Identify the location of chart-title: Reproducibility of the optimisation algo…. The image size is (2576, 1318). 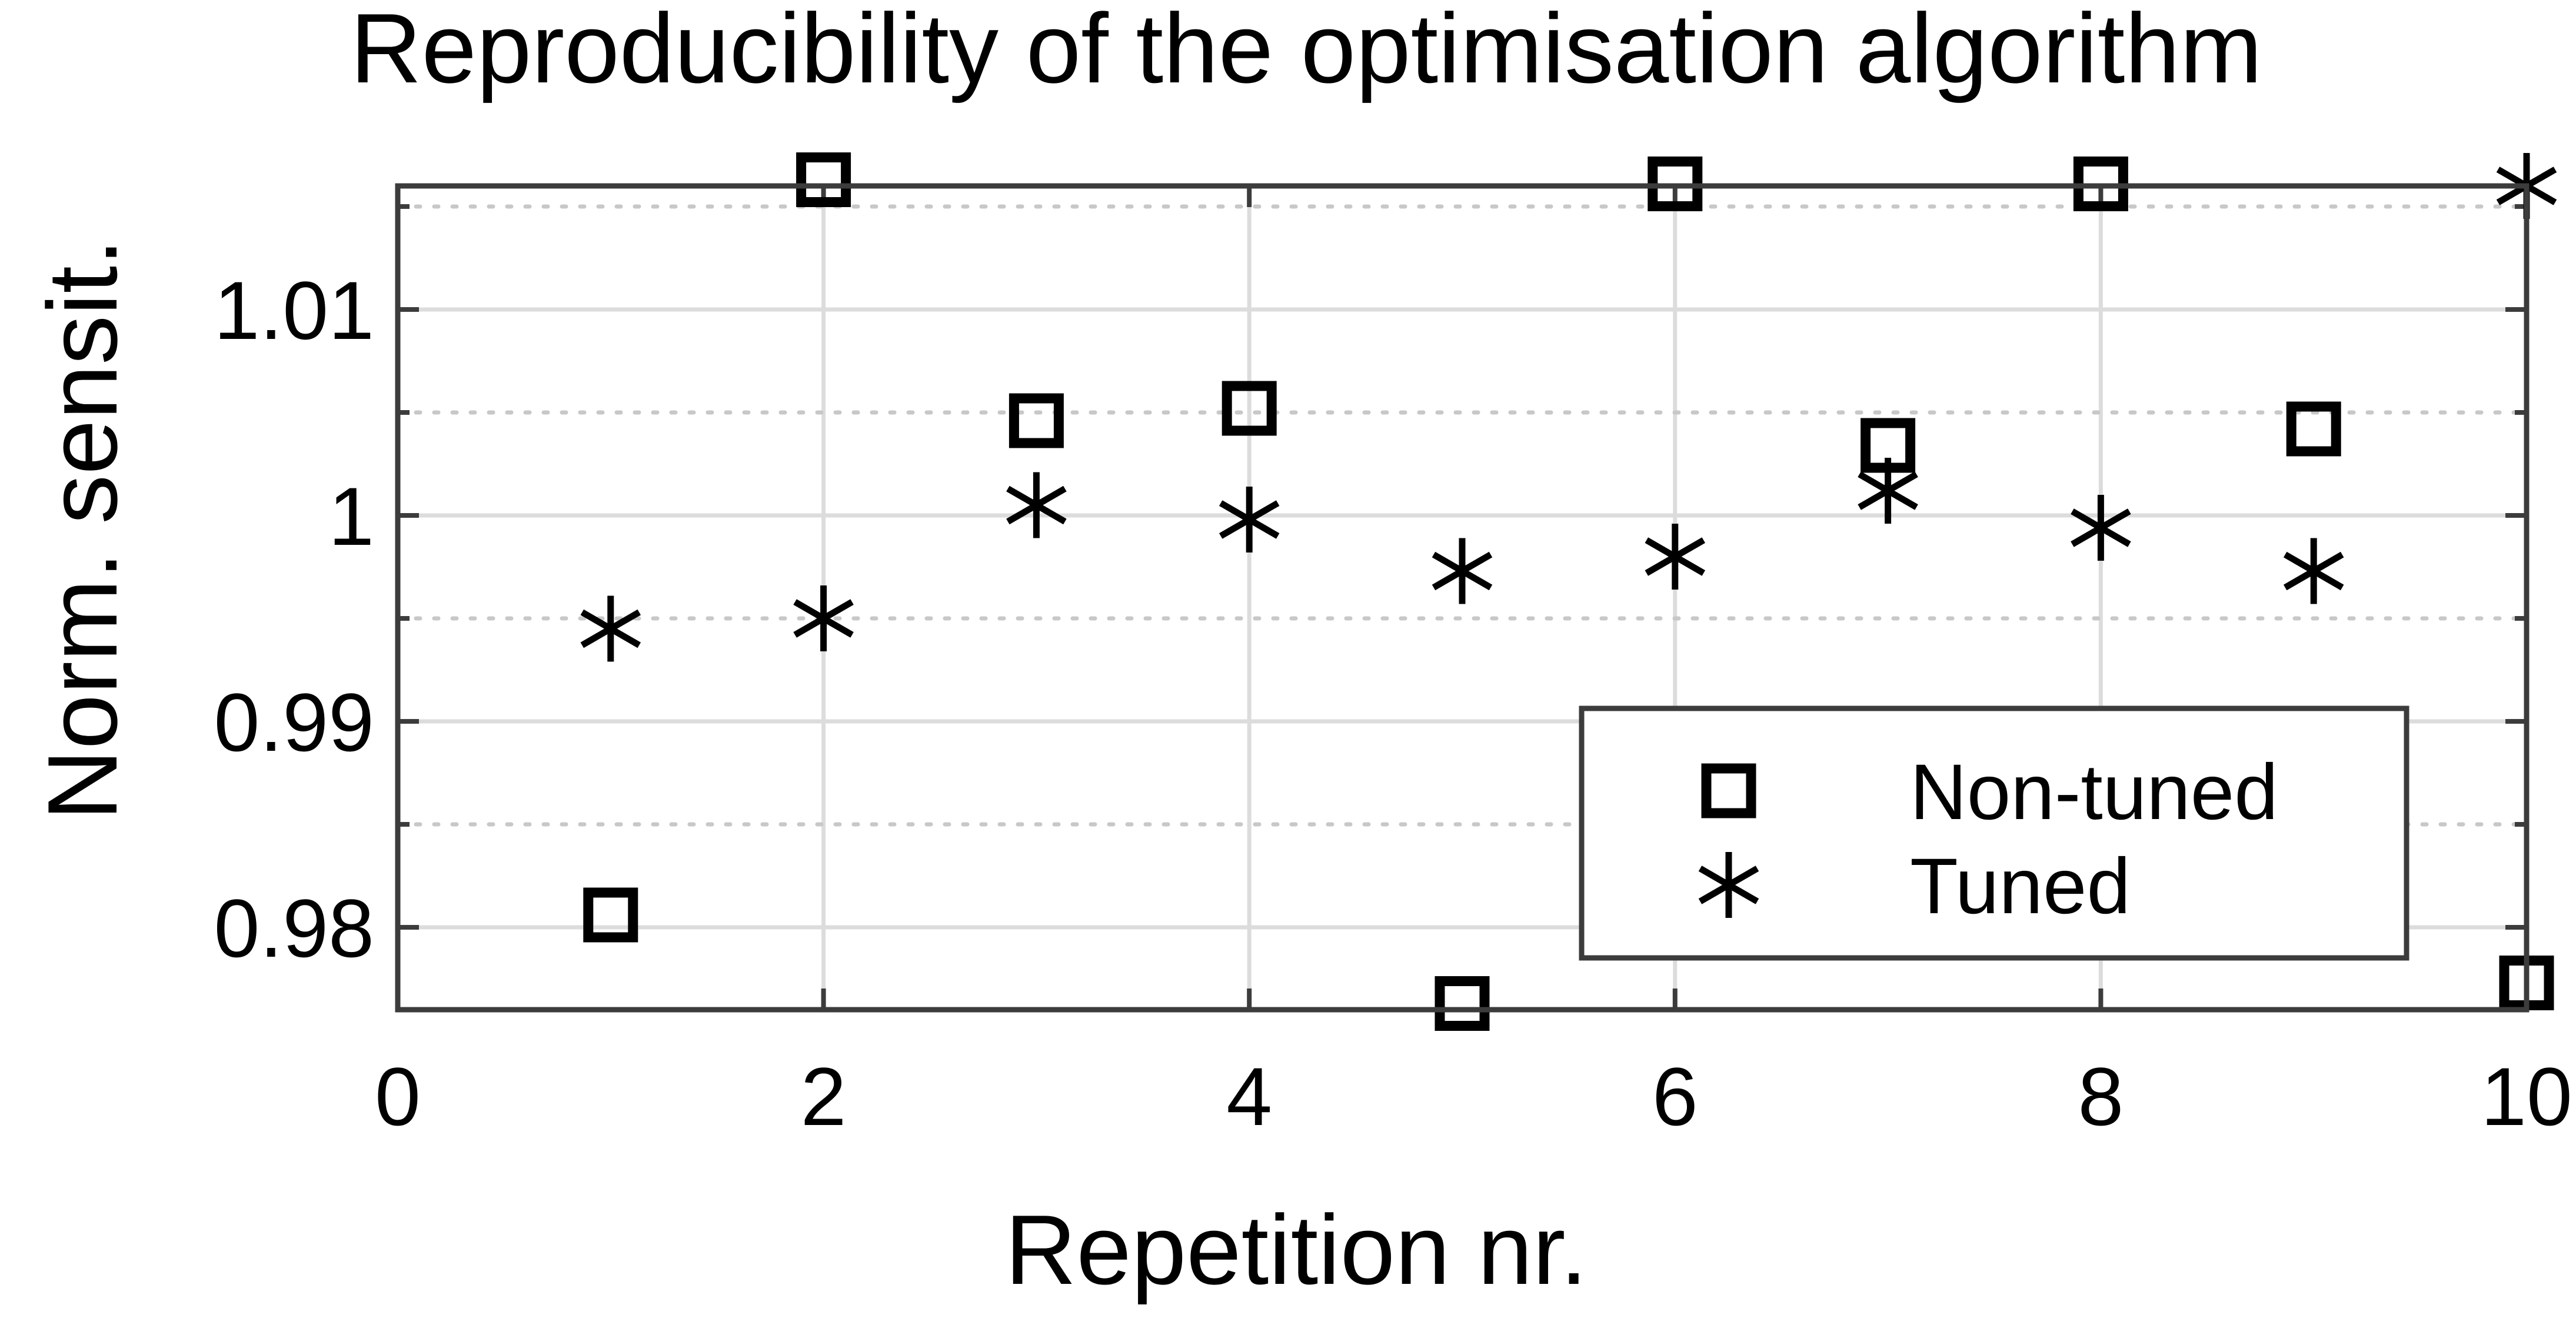
(1306, 52).